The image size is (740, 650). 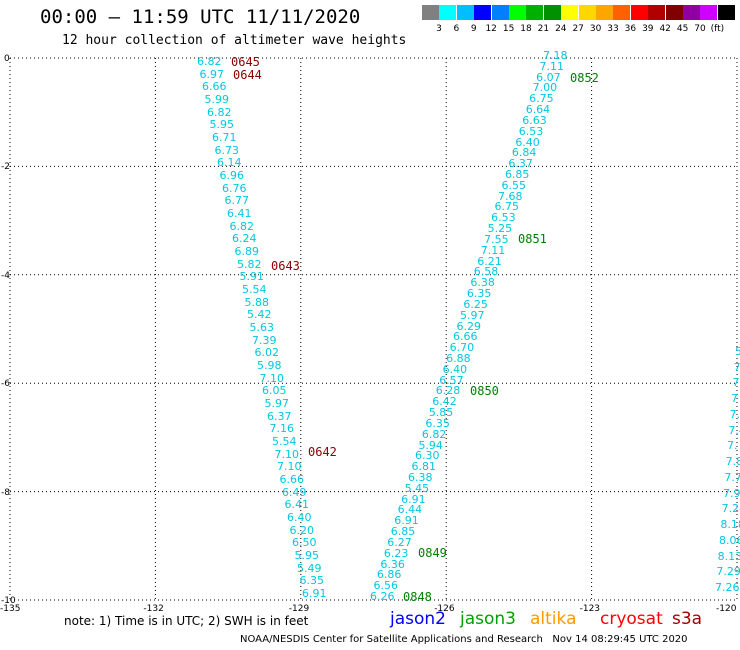 I want to click on wave-height-value: 6.66, so click(x=292, y=479).